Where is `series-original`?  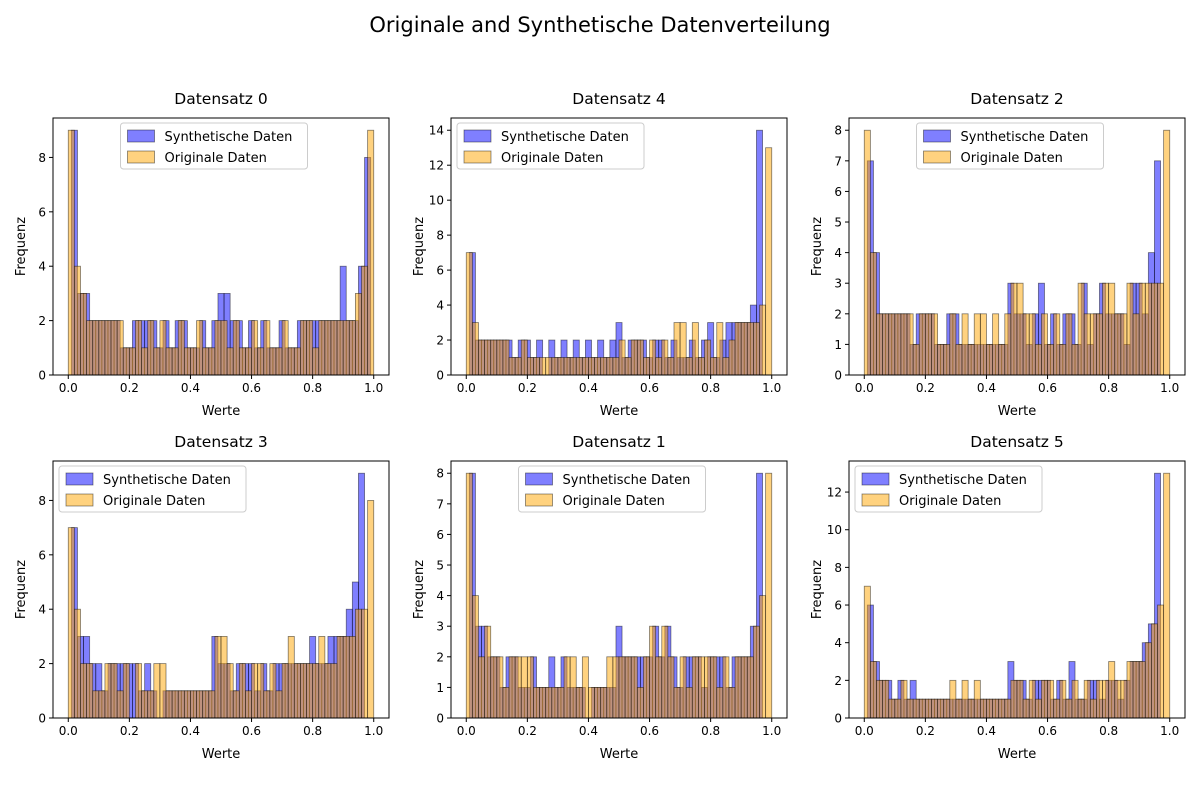
series-original is located at coordinates (1017, 595).